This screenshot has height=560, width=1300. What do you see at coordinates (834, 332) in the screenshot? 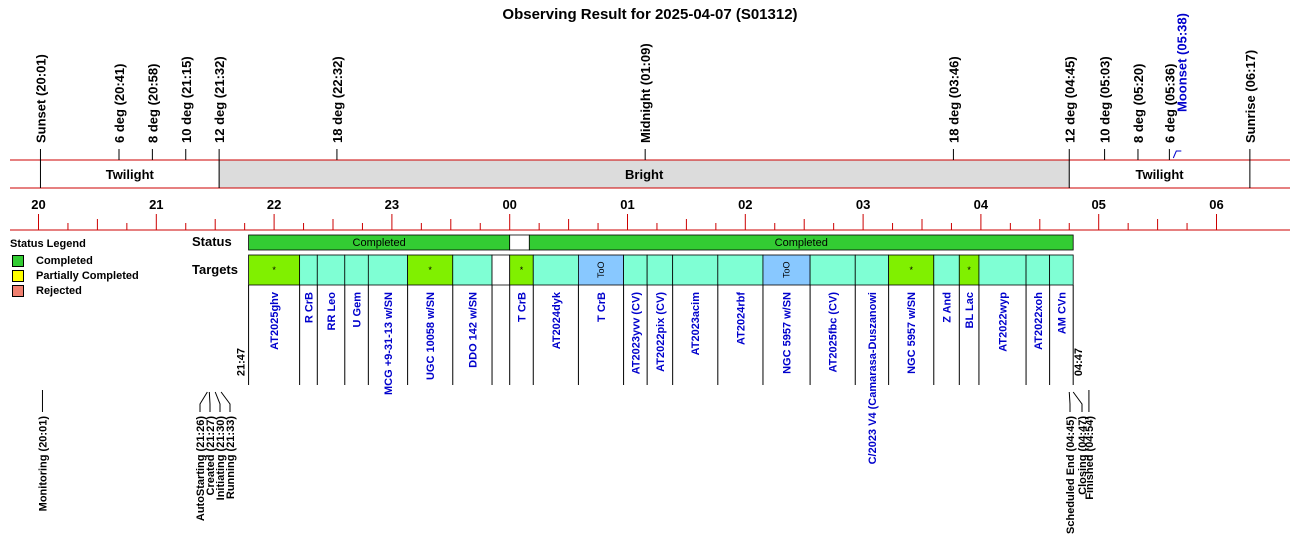
I see `target-name: AT2025fbc (CV)` at bounding box center [834, 332].